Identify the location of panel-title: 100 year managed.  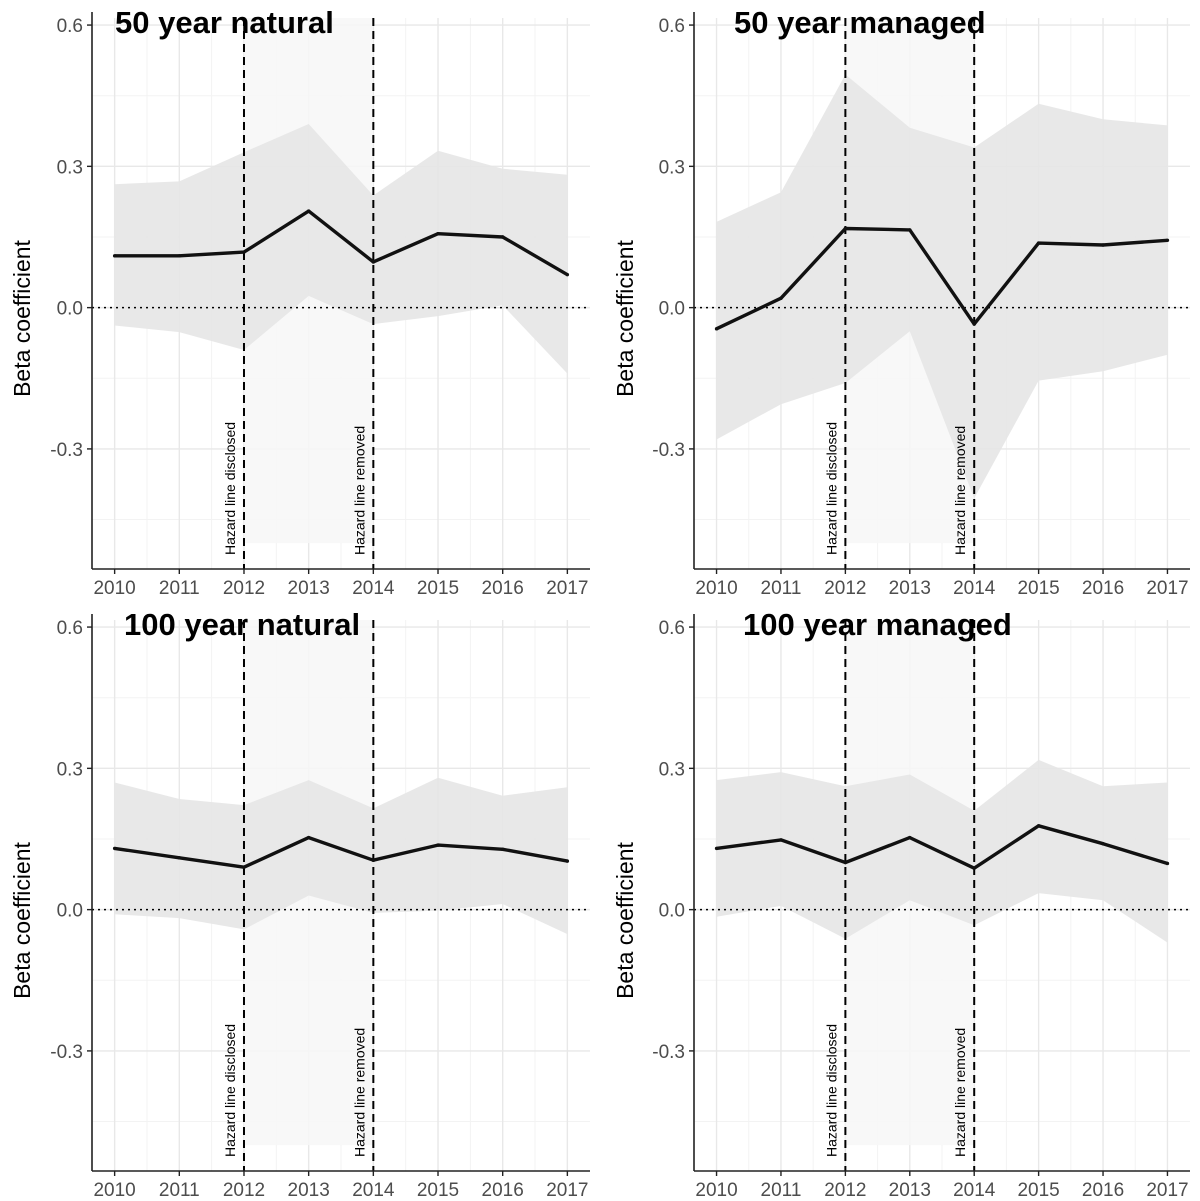
(877, 624).